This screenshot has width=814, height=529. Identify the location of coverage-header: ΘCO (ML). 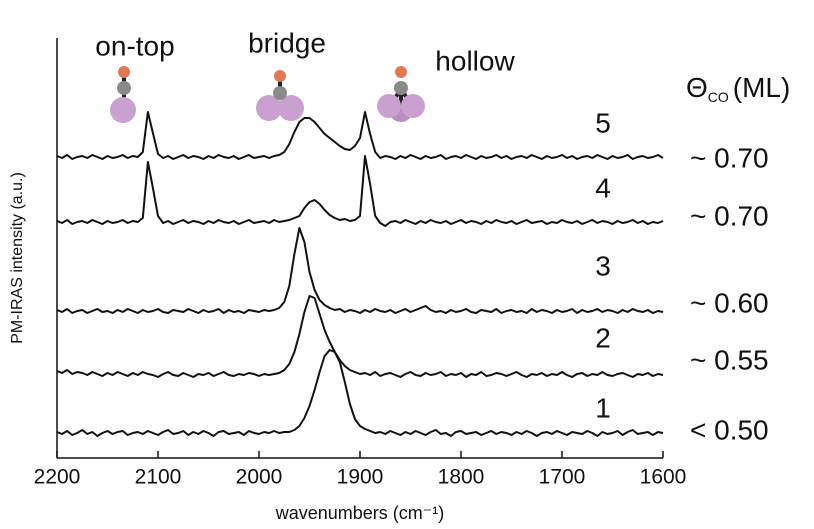
(738, 88).